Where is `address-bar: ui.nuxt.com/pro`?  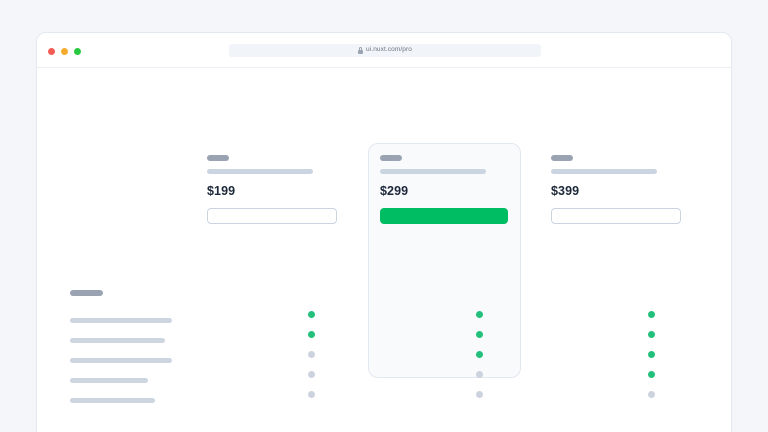 address-bar: ui.nuxt.com/pro is located at coordinates (385, 50).